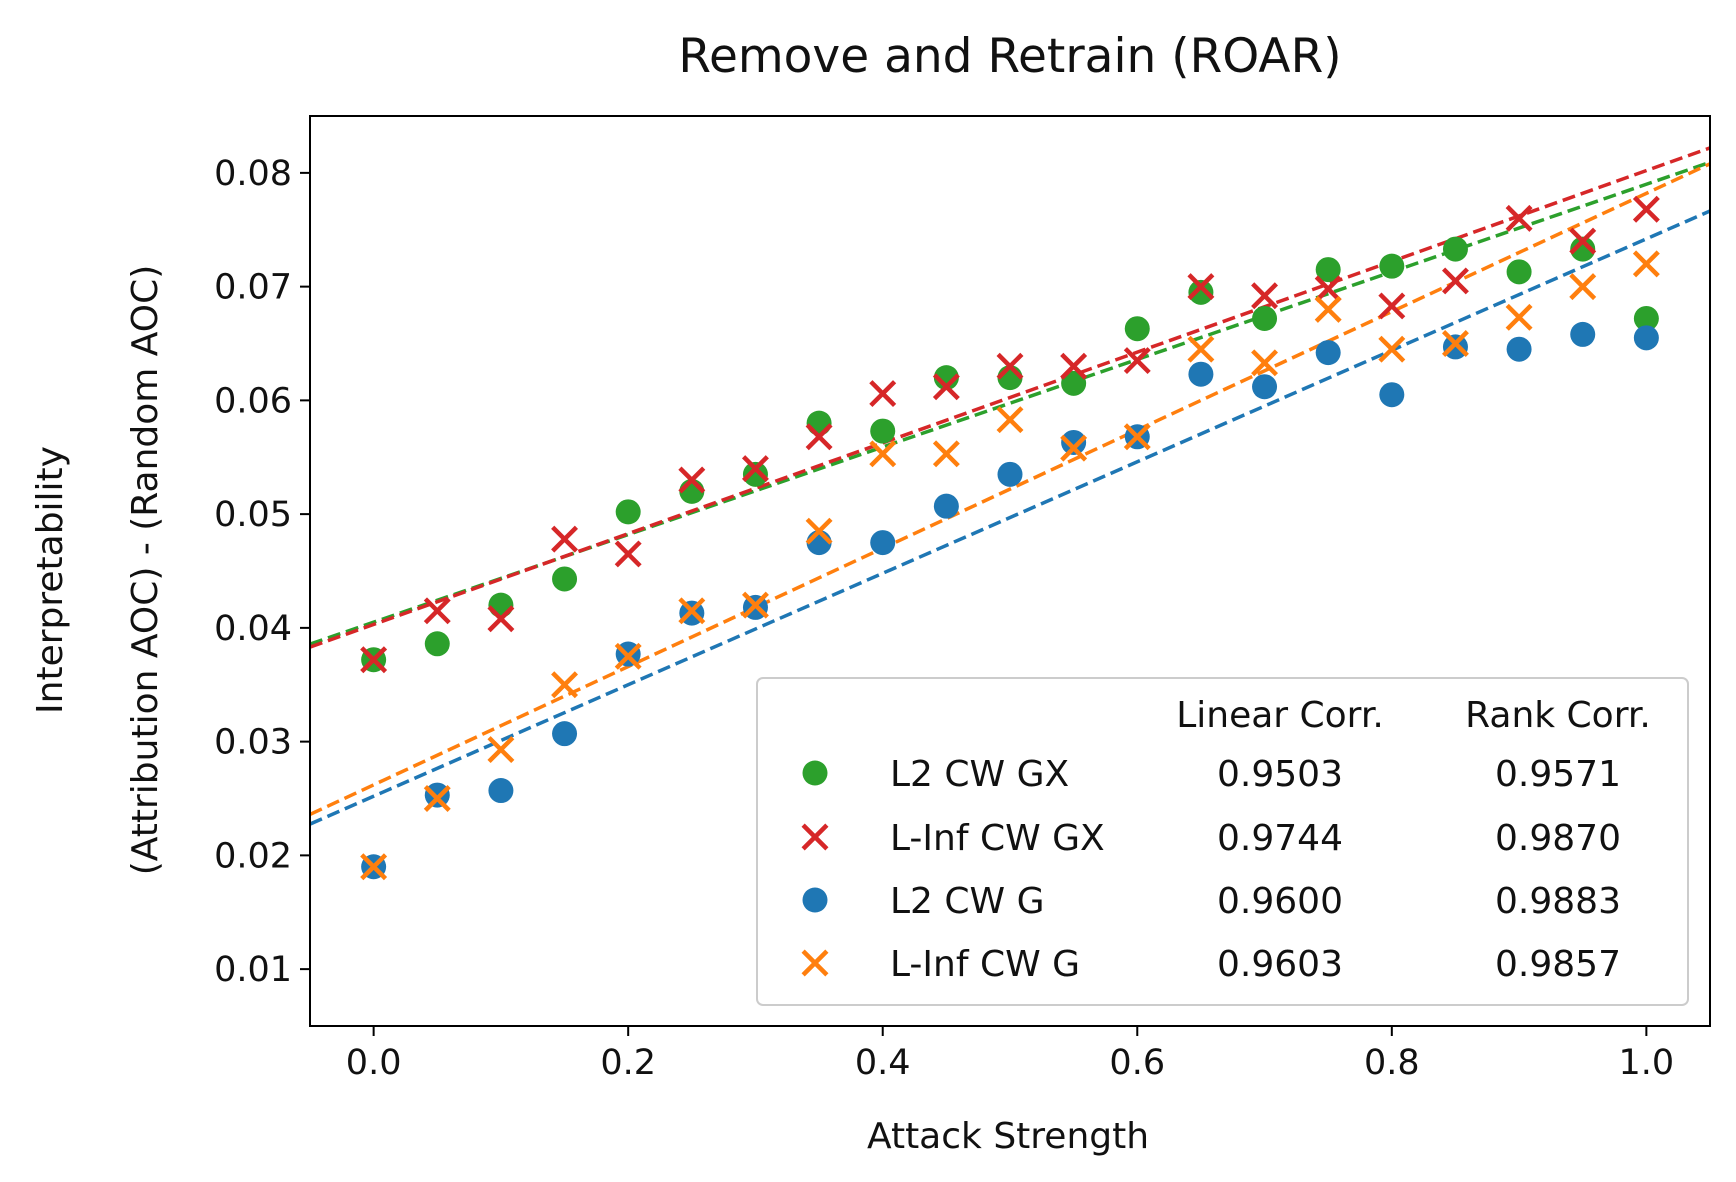 Image resolution: width=1736 pixels, height=1182 pixels. Describe the element at coordinates (883, 1063) in the screenshot. I see `x-tick-label: 0.4` at that location.